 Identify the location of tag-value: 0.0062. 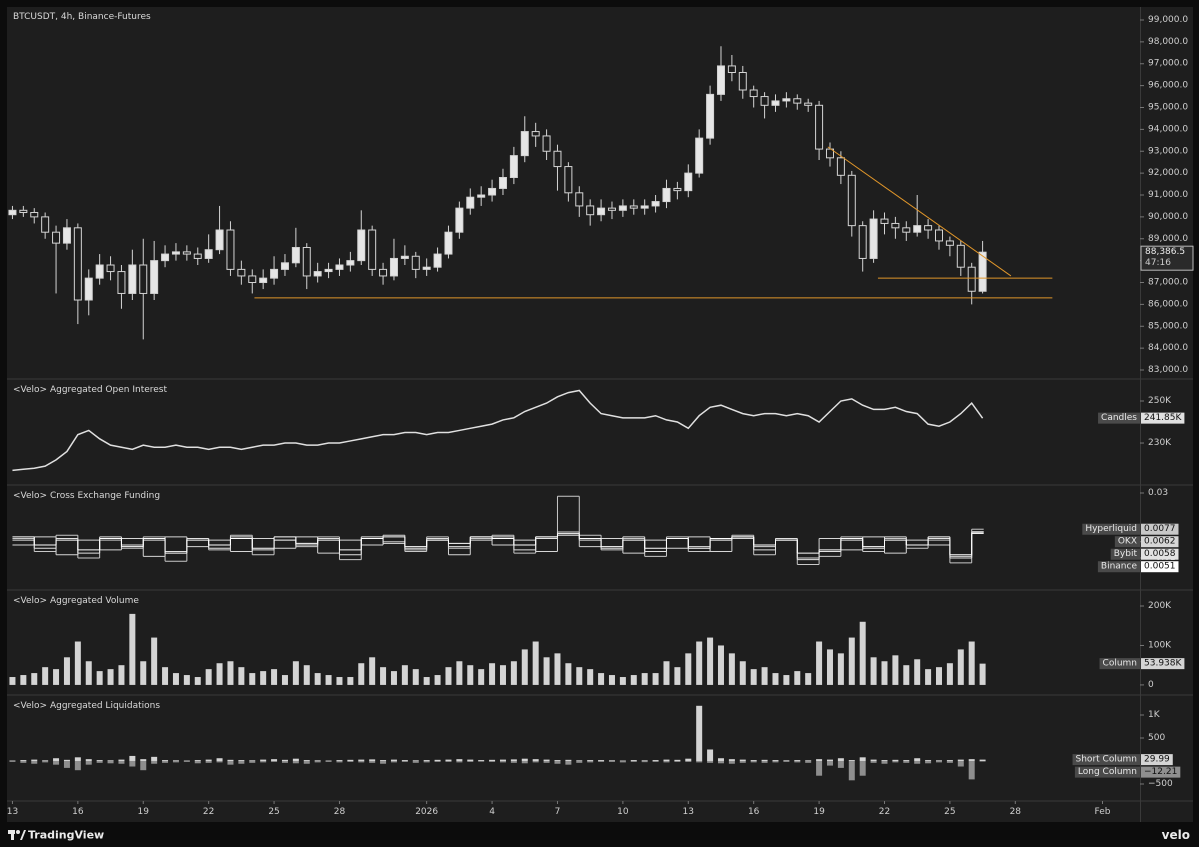
(1160, 542).